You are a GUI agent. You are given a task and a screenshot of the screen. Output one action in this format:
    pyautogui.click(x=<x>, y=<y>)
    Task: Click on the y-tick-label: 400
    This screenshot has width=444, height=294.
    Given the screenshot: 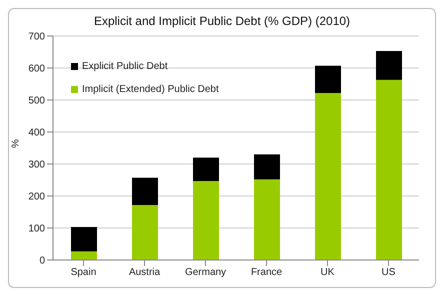 What is the action you would take?
    pyautogui.click(x=37, y=133)
    